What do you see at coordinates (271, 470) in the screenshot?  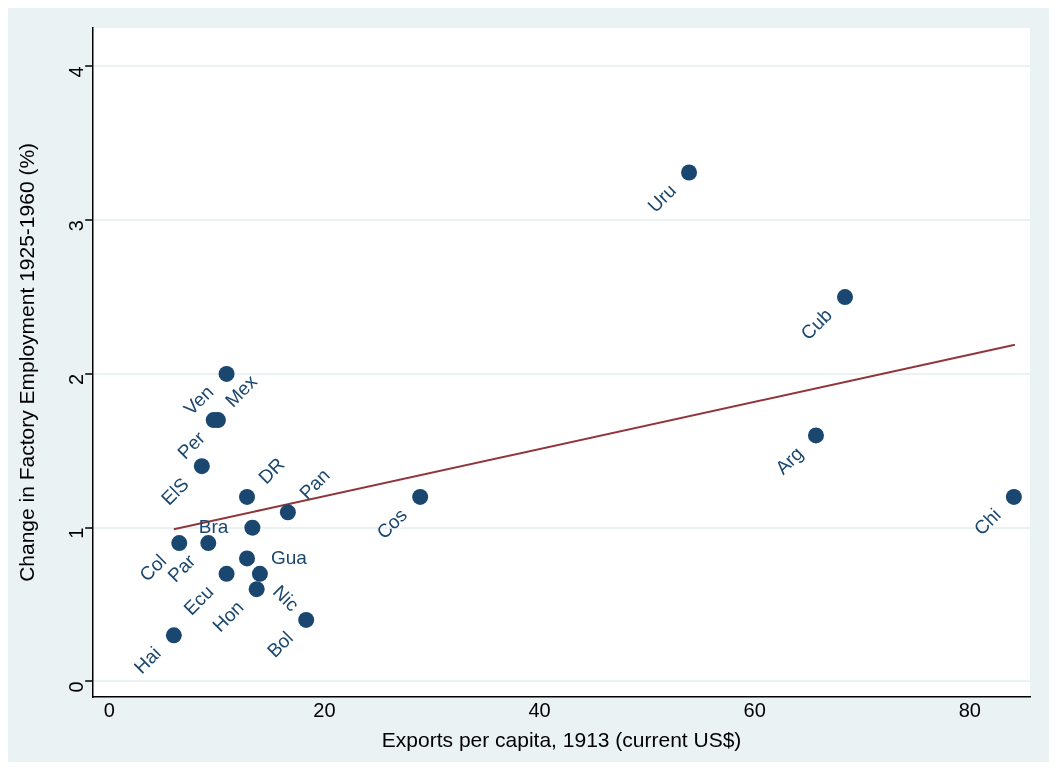 I see `annotation: DR` at bounding box center [271, 470].